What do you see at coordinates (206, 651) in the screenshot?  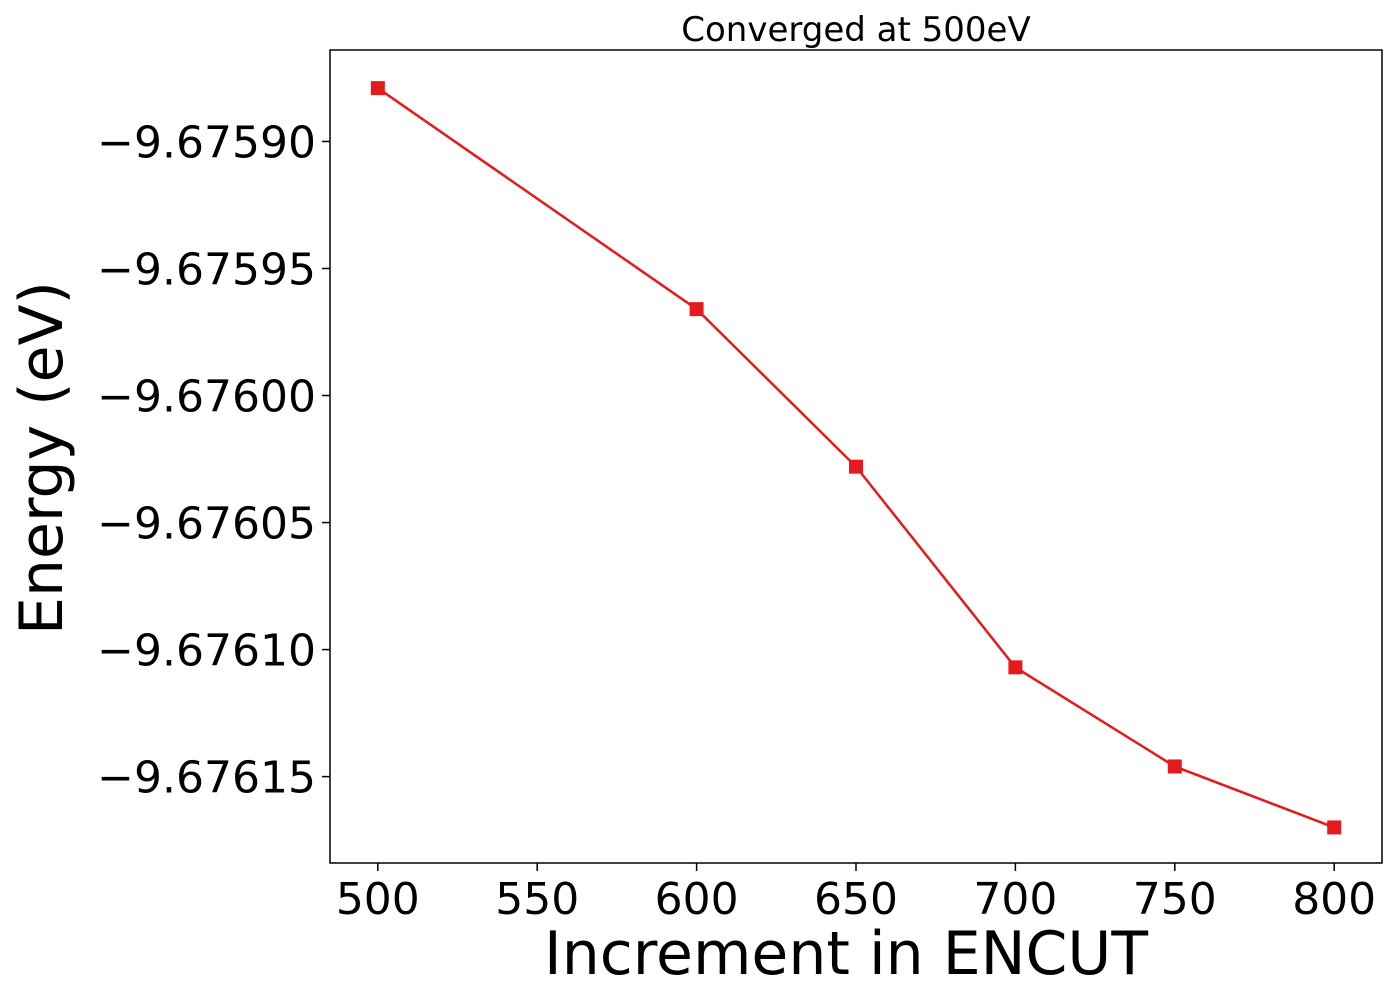 I see `y-tick-label: −9.67610` at bounding box center [206, 651].